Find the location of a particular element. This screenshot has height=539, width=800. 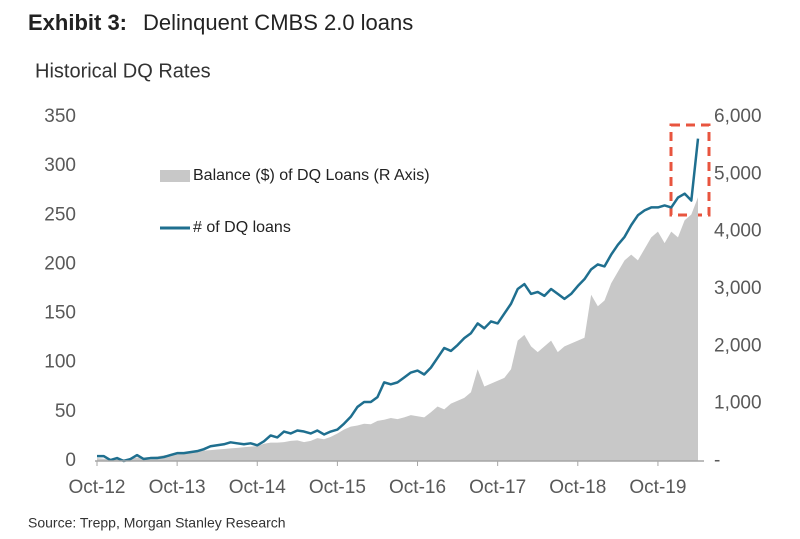

legend-swatch is located at coordinates (175, 176).